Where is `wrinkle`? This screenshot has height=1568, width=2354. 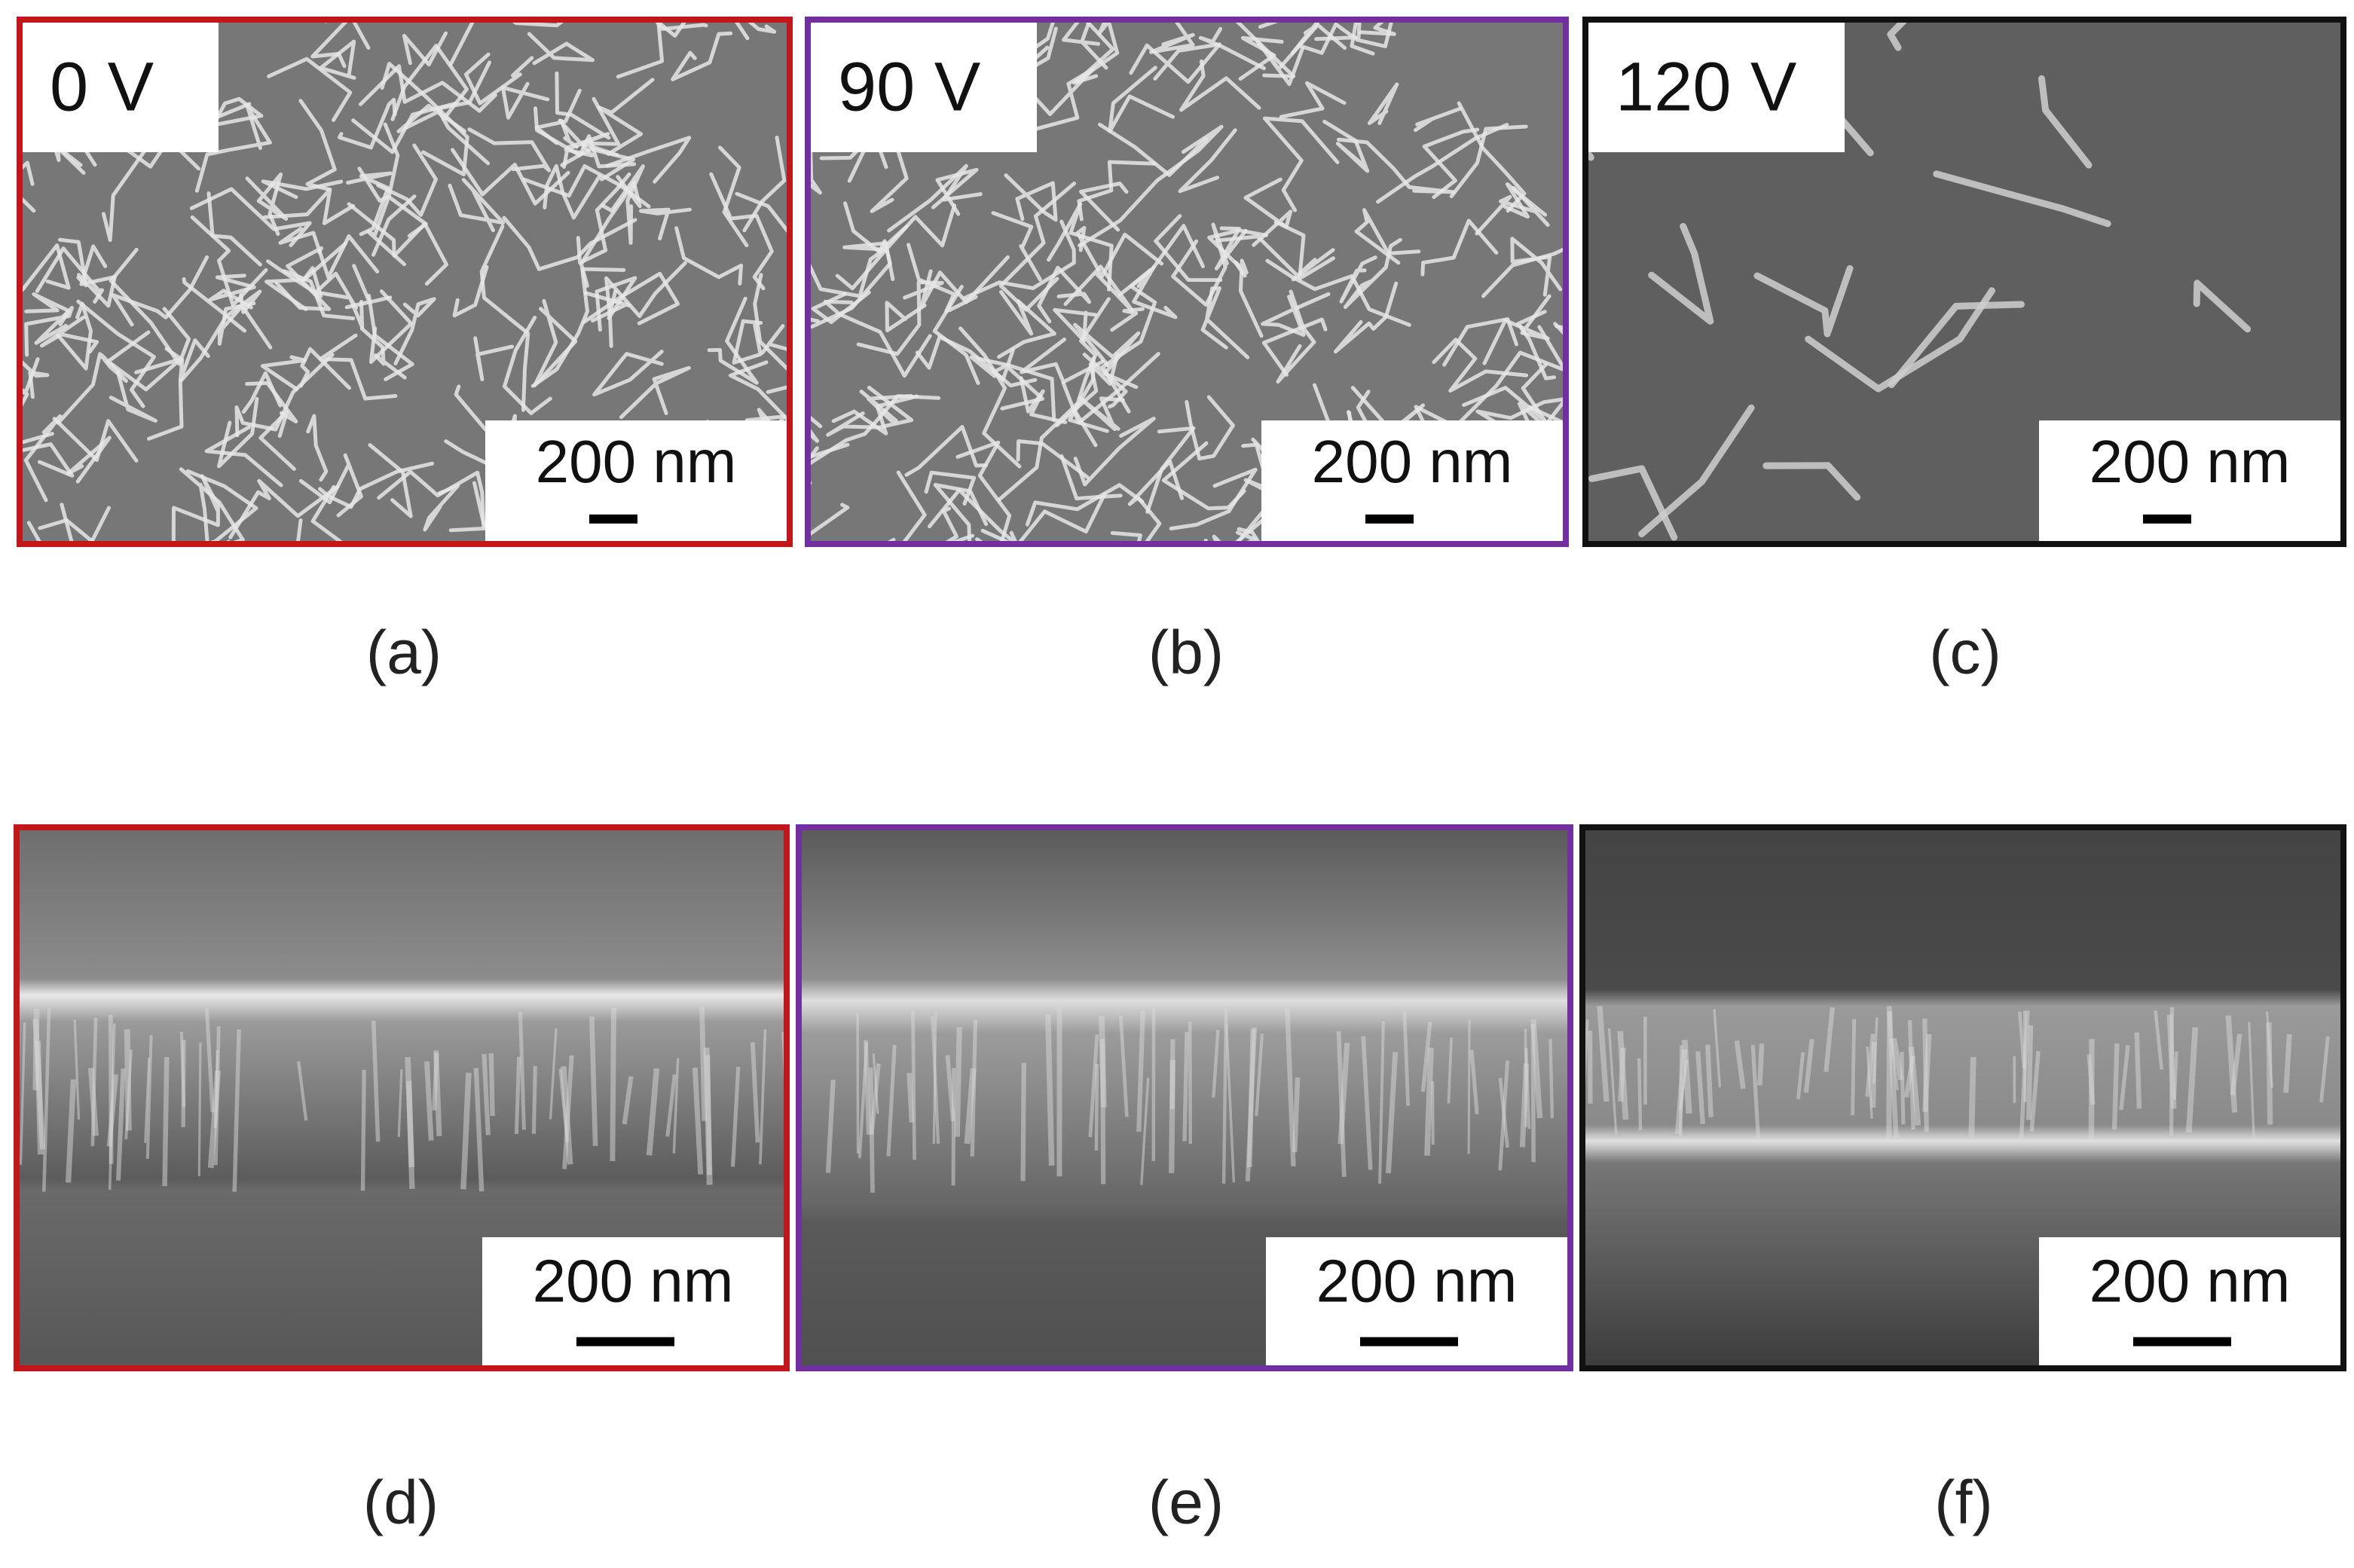
wrinkle is located at coordinates (261, 594).